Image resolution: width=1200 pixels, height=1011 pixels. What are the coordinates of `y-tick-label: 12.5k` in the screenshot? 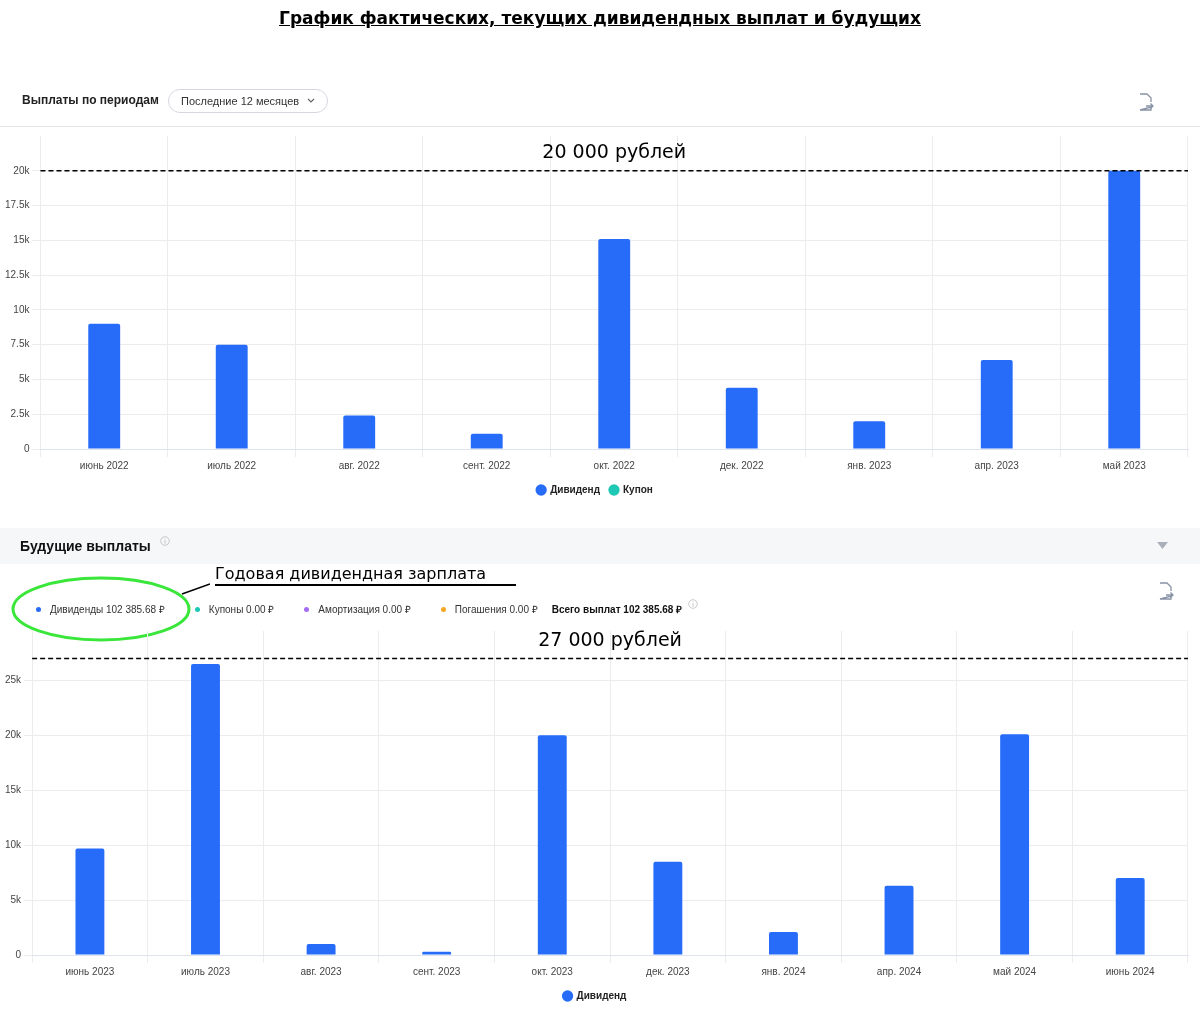 It's located at (17, 274).